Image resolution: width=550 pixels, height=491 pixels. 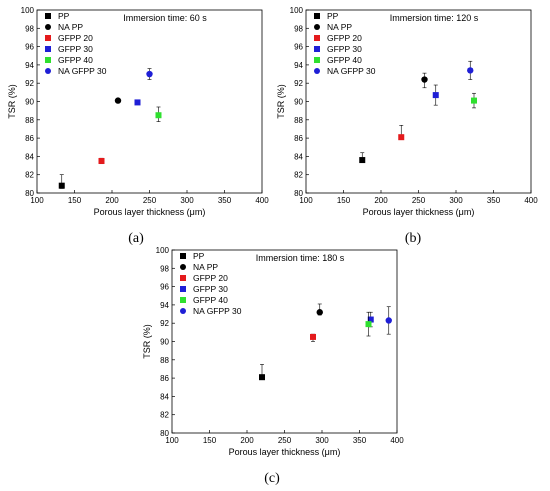 I want to click on immersion-time-annotation: Immersion time: 180 s, so click(x=300, y=258).